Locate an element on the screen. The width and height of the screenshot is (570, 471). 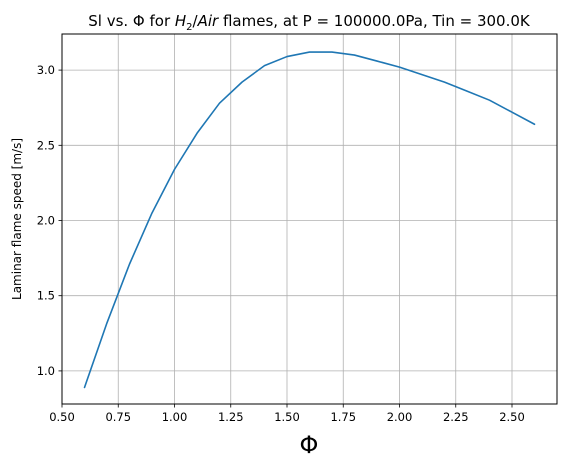
x-tick-label: 1.50 is located at coordinates (287, 417).